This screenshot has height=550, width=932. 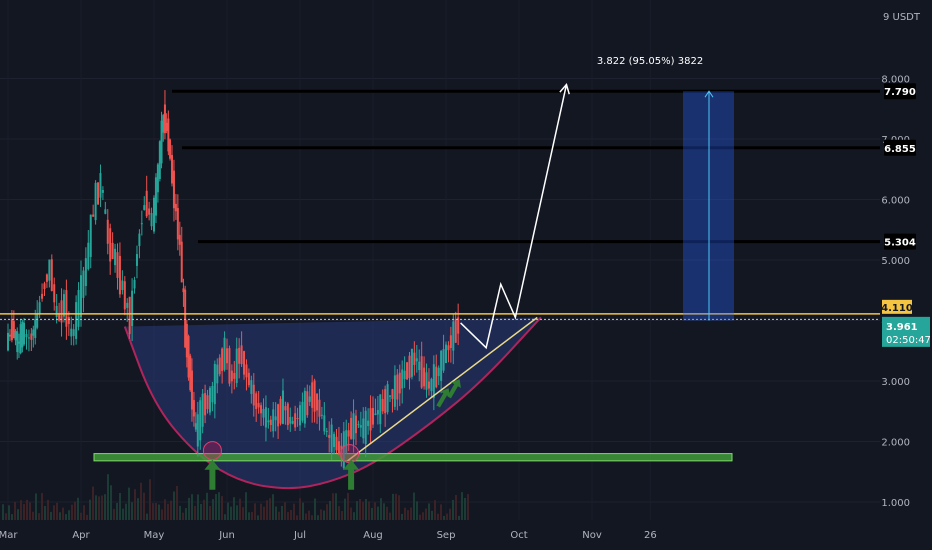 What do you see at coordinates (454, 389) in the screenshot?
I see `up-arrow` at bounding box center [454, 389].